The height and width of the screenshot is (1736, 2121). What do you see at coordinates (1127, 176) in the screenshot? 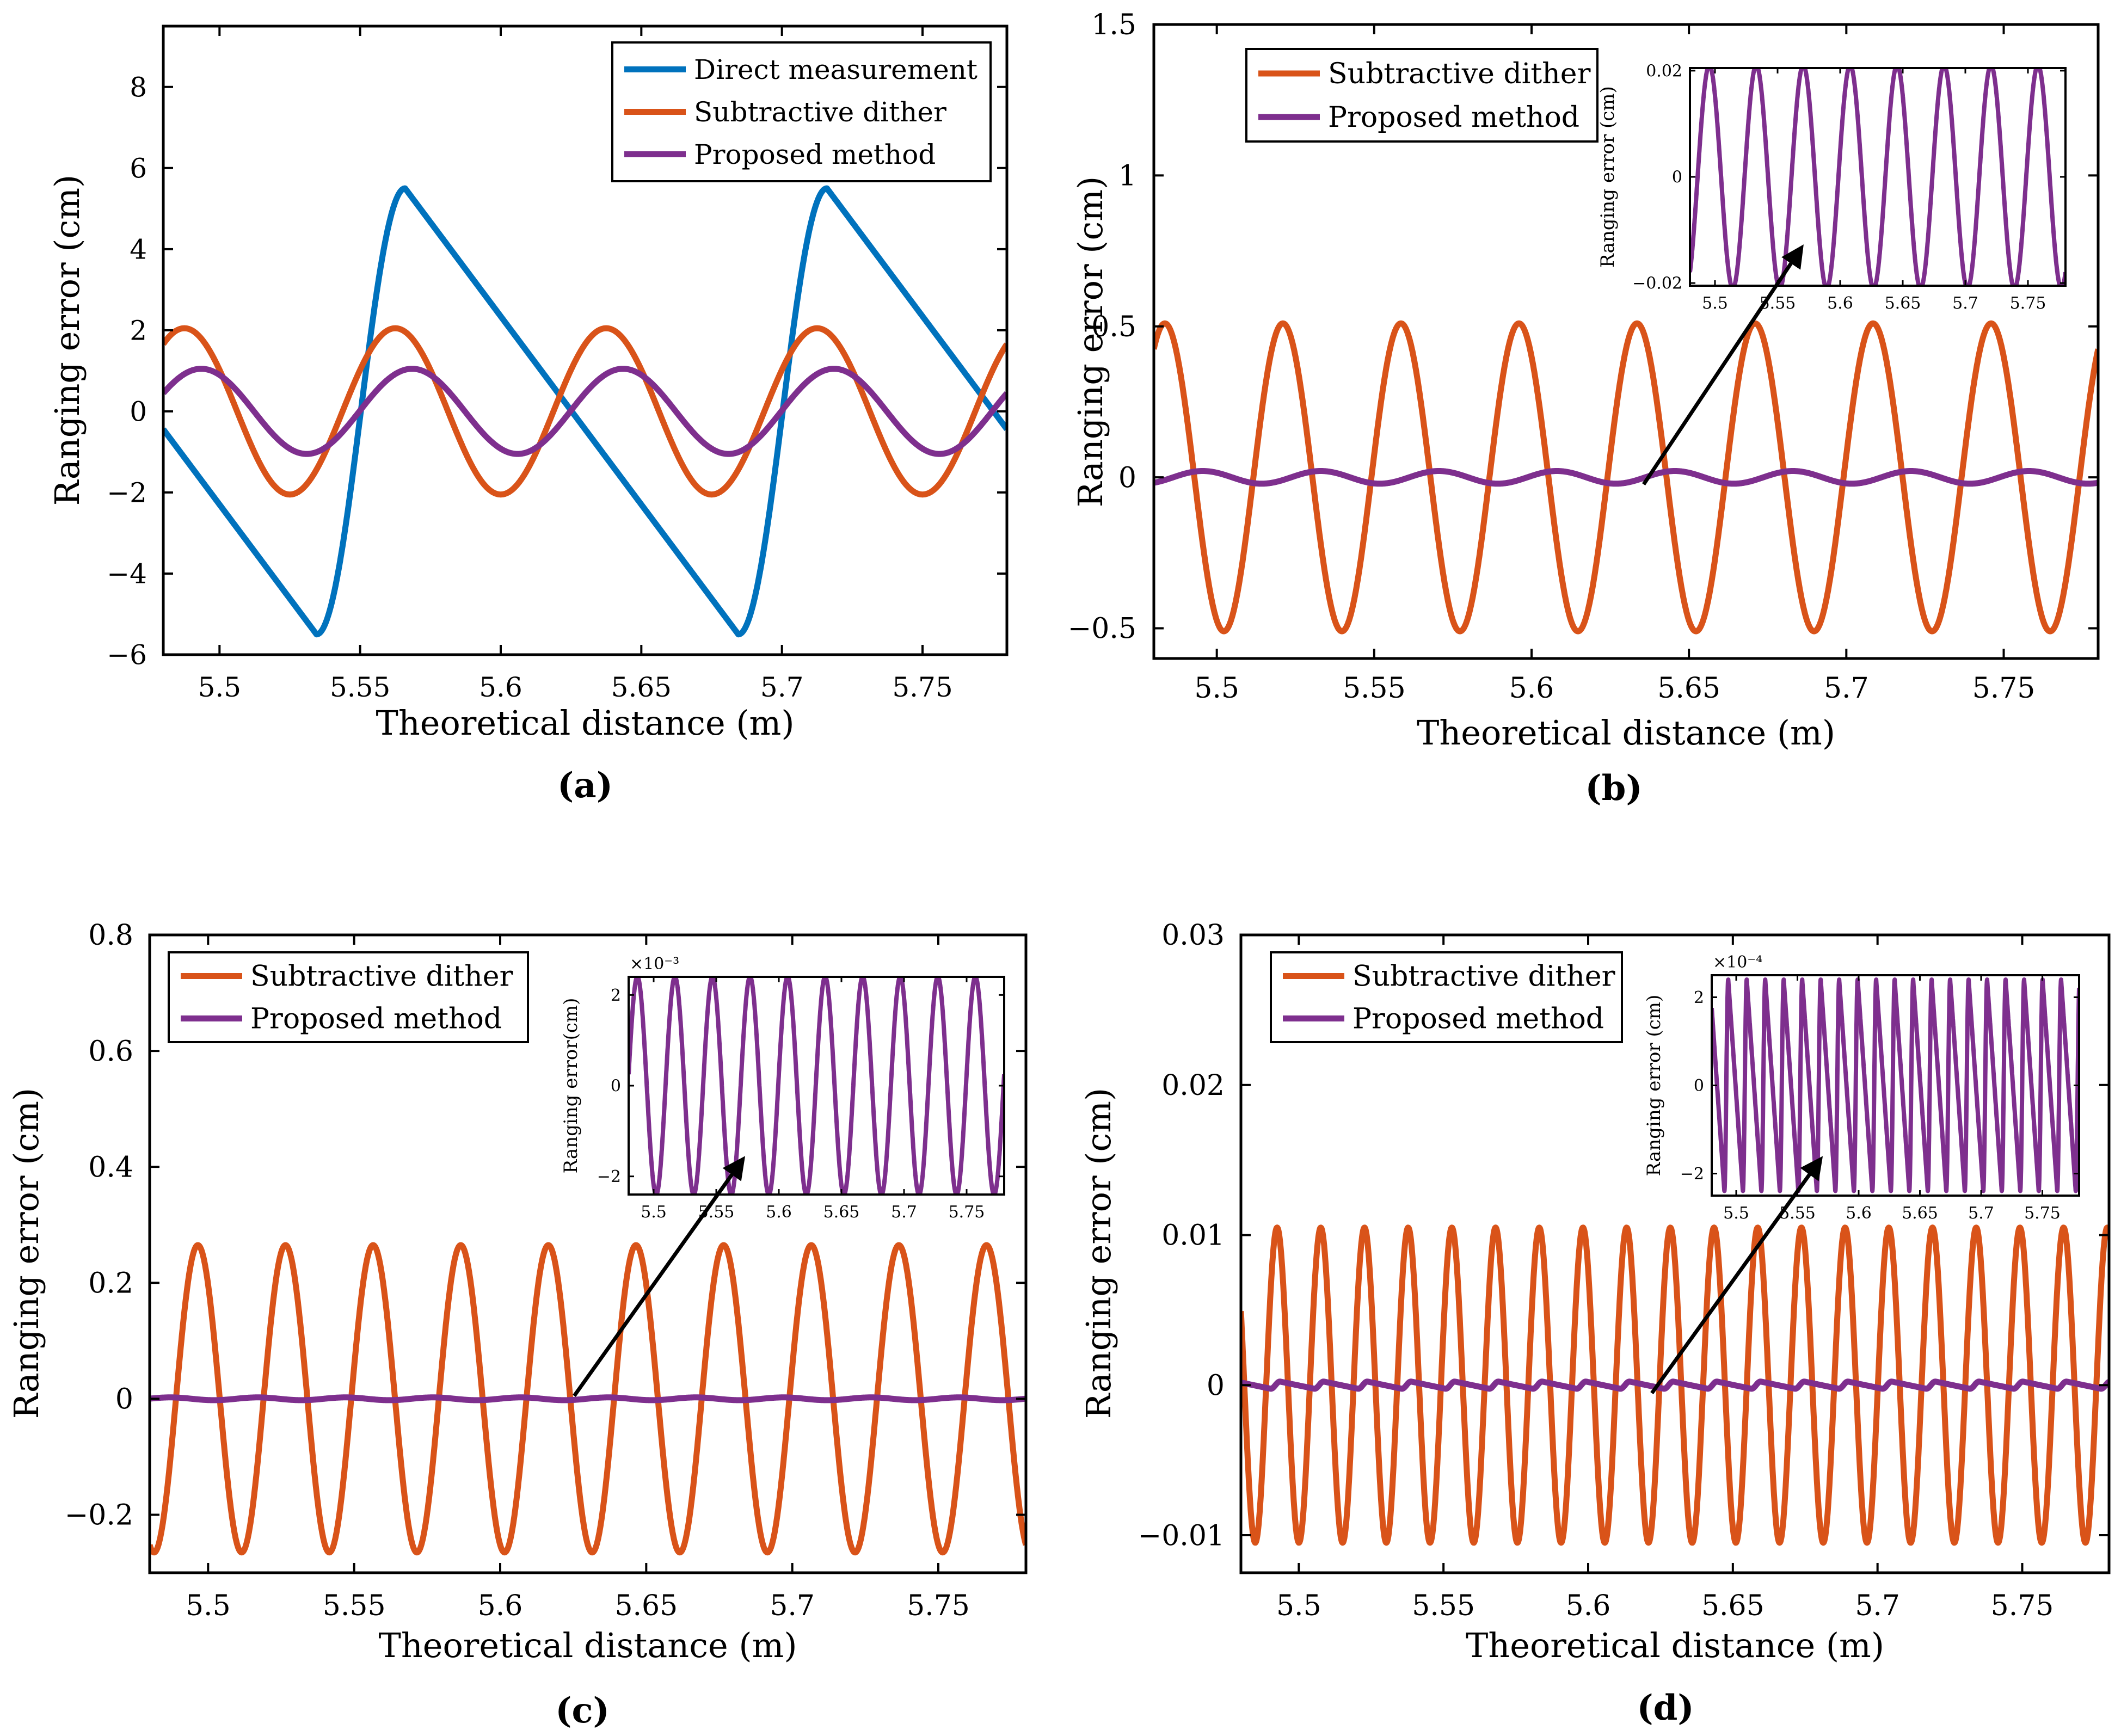
I see `y-tick-label: 1` at bounding box center [1127, 176].